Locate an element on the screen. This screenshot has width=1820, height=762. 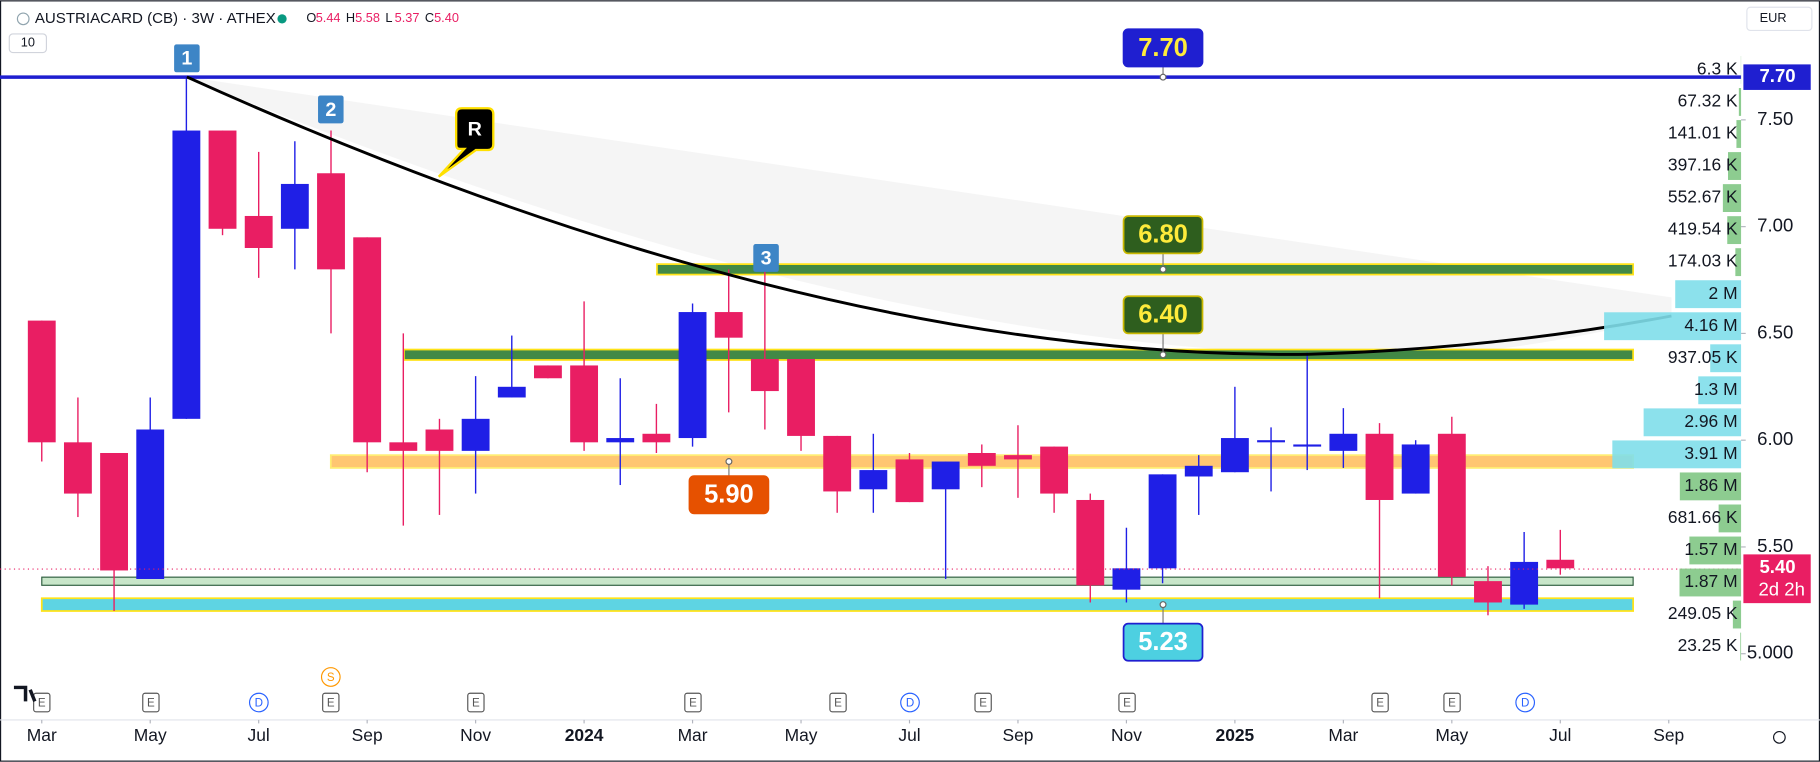
x-tick-label: Nov is located at coordinates (1126, 735).